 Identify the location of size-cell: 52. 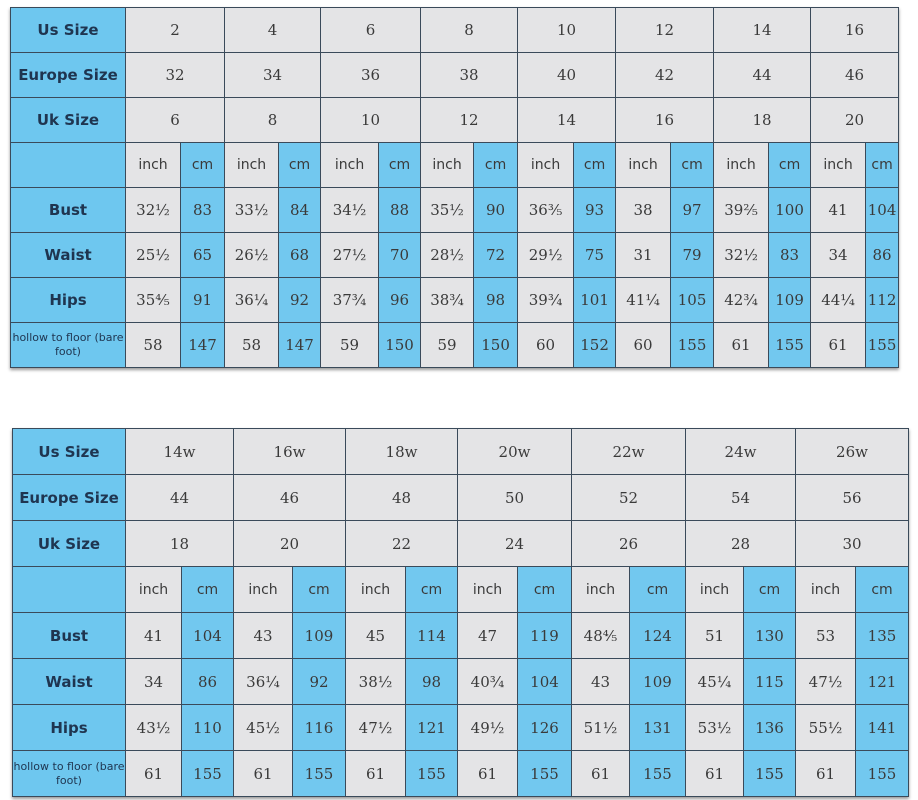
(628, 497).